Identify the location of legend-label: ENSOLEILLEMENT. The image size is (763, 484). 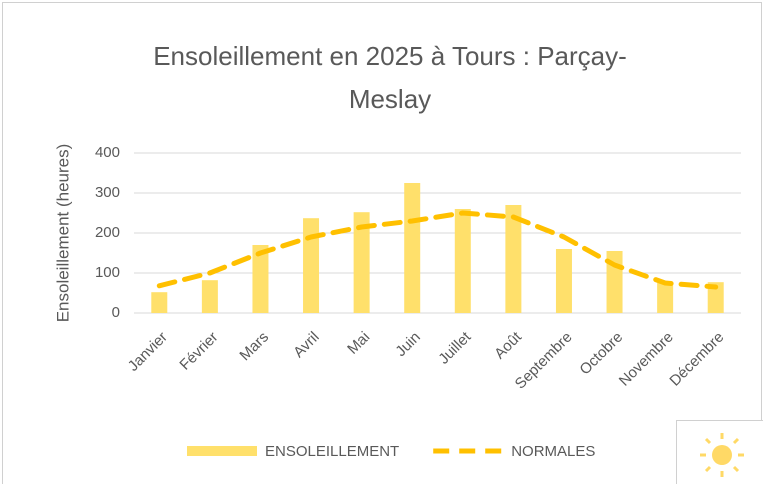
(332, 451).